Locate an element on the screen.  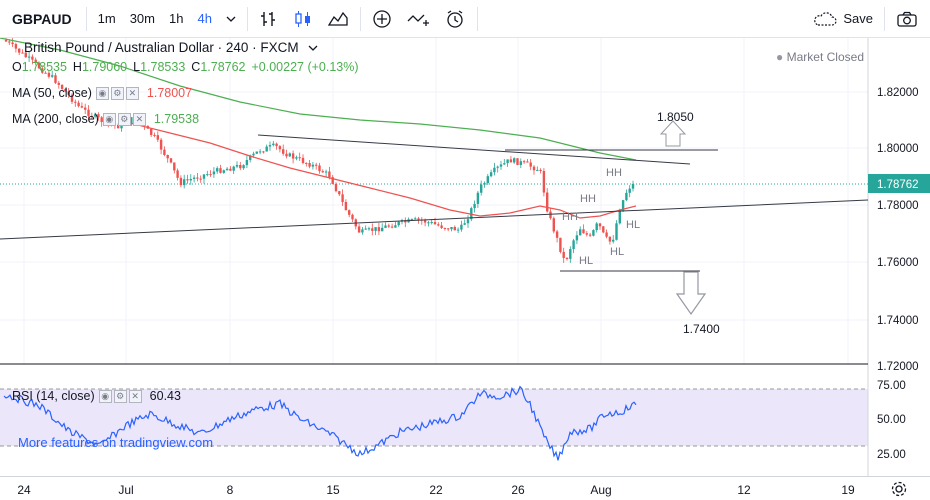
time-tick: Aug is located at coordinates (601, 490).